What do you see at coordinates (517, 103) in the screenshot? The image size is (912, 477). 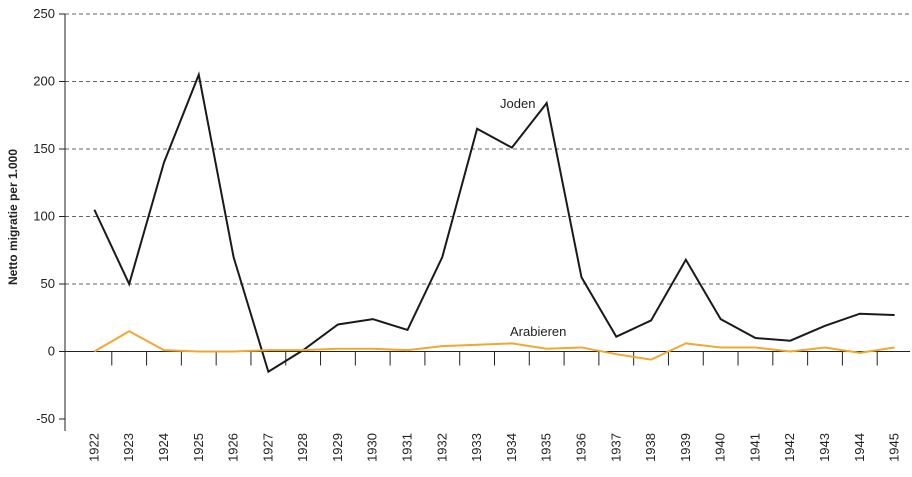 I see `series-label: Joden` at bounding box center [517, 103].